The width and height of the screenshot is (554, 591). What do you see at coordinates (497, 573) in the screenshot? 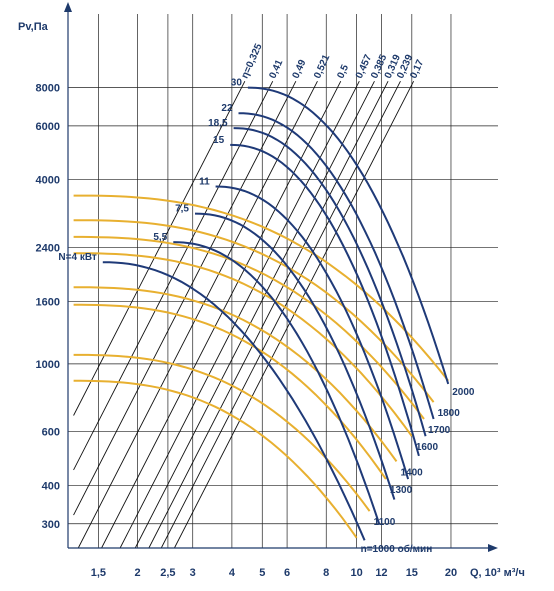
I see `x-axis-title: Q, 10³ м³/ч` at bounding box center [497, 573].